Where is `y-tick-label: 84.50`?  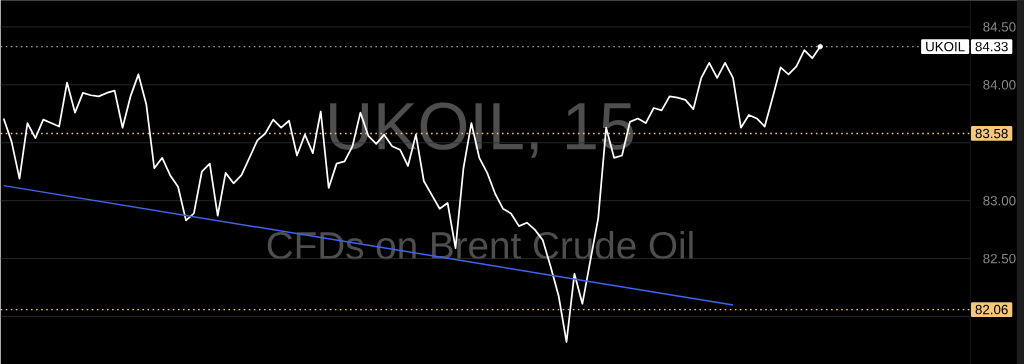
y-tick-label: 84.50 is located at coordinates (999, 27).